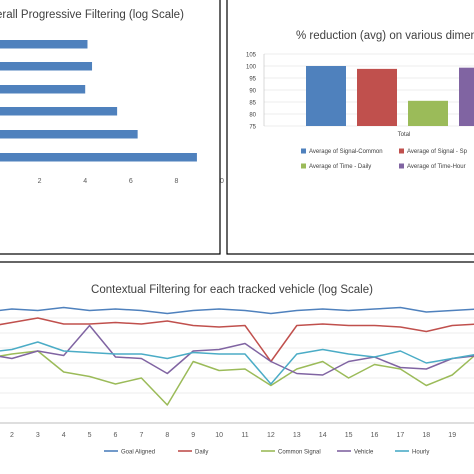 The image size is (474, 474). Describe the element at coordinates (401, 435) in the screenshot. I see `chart3-x-tick: 17` at that location.